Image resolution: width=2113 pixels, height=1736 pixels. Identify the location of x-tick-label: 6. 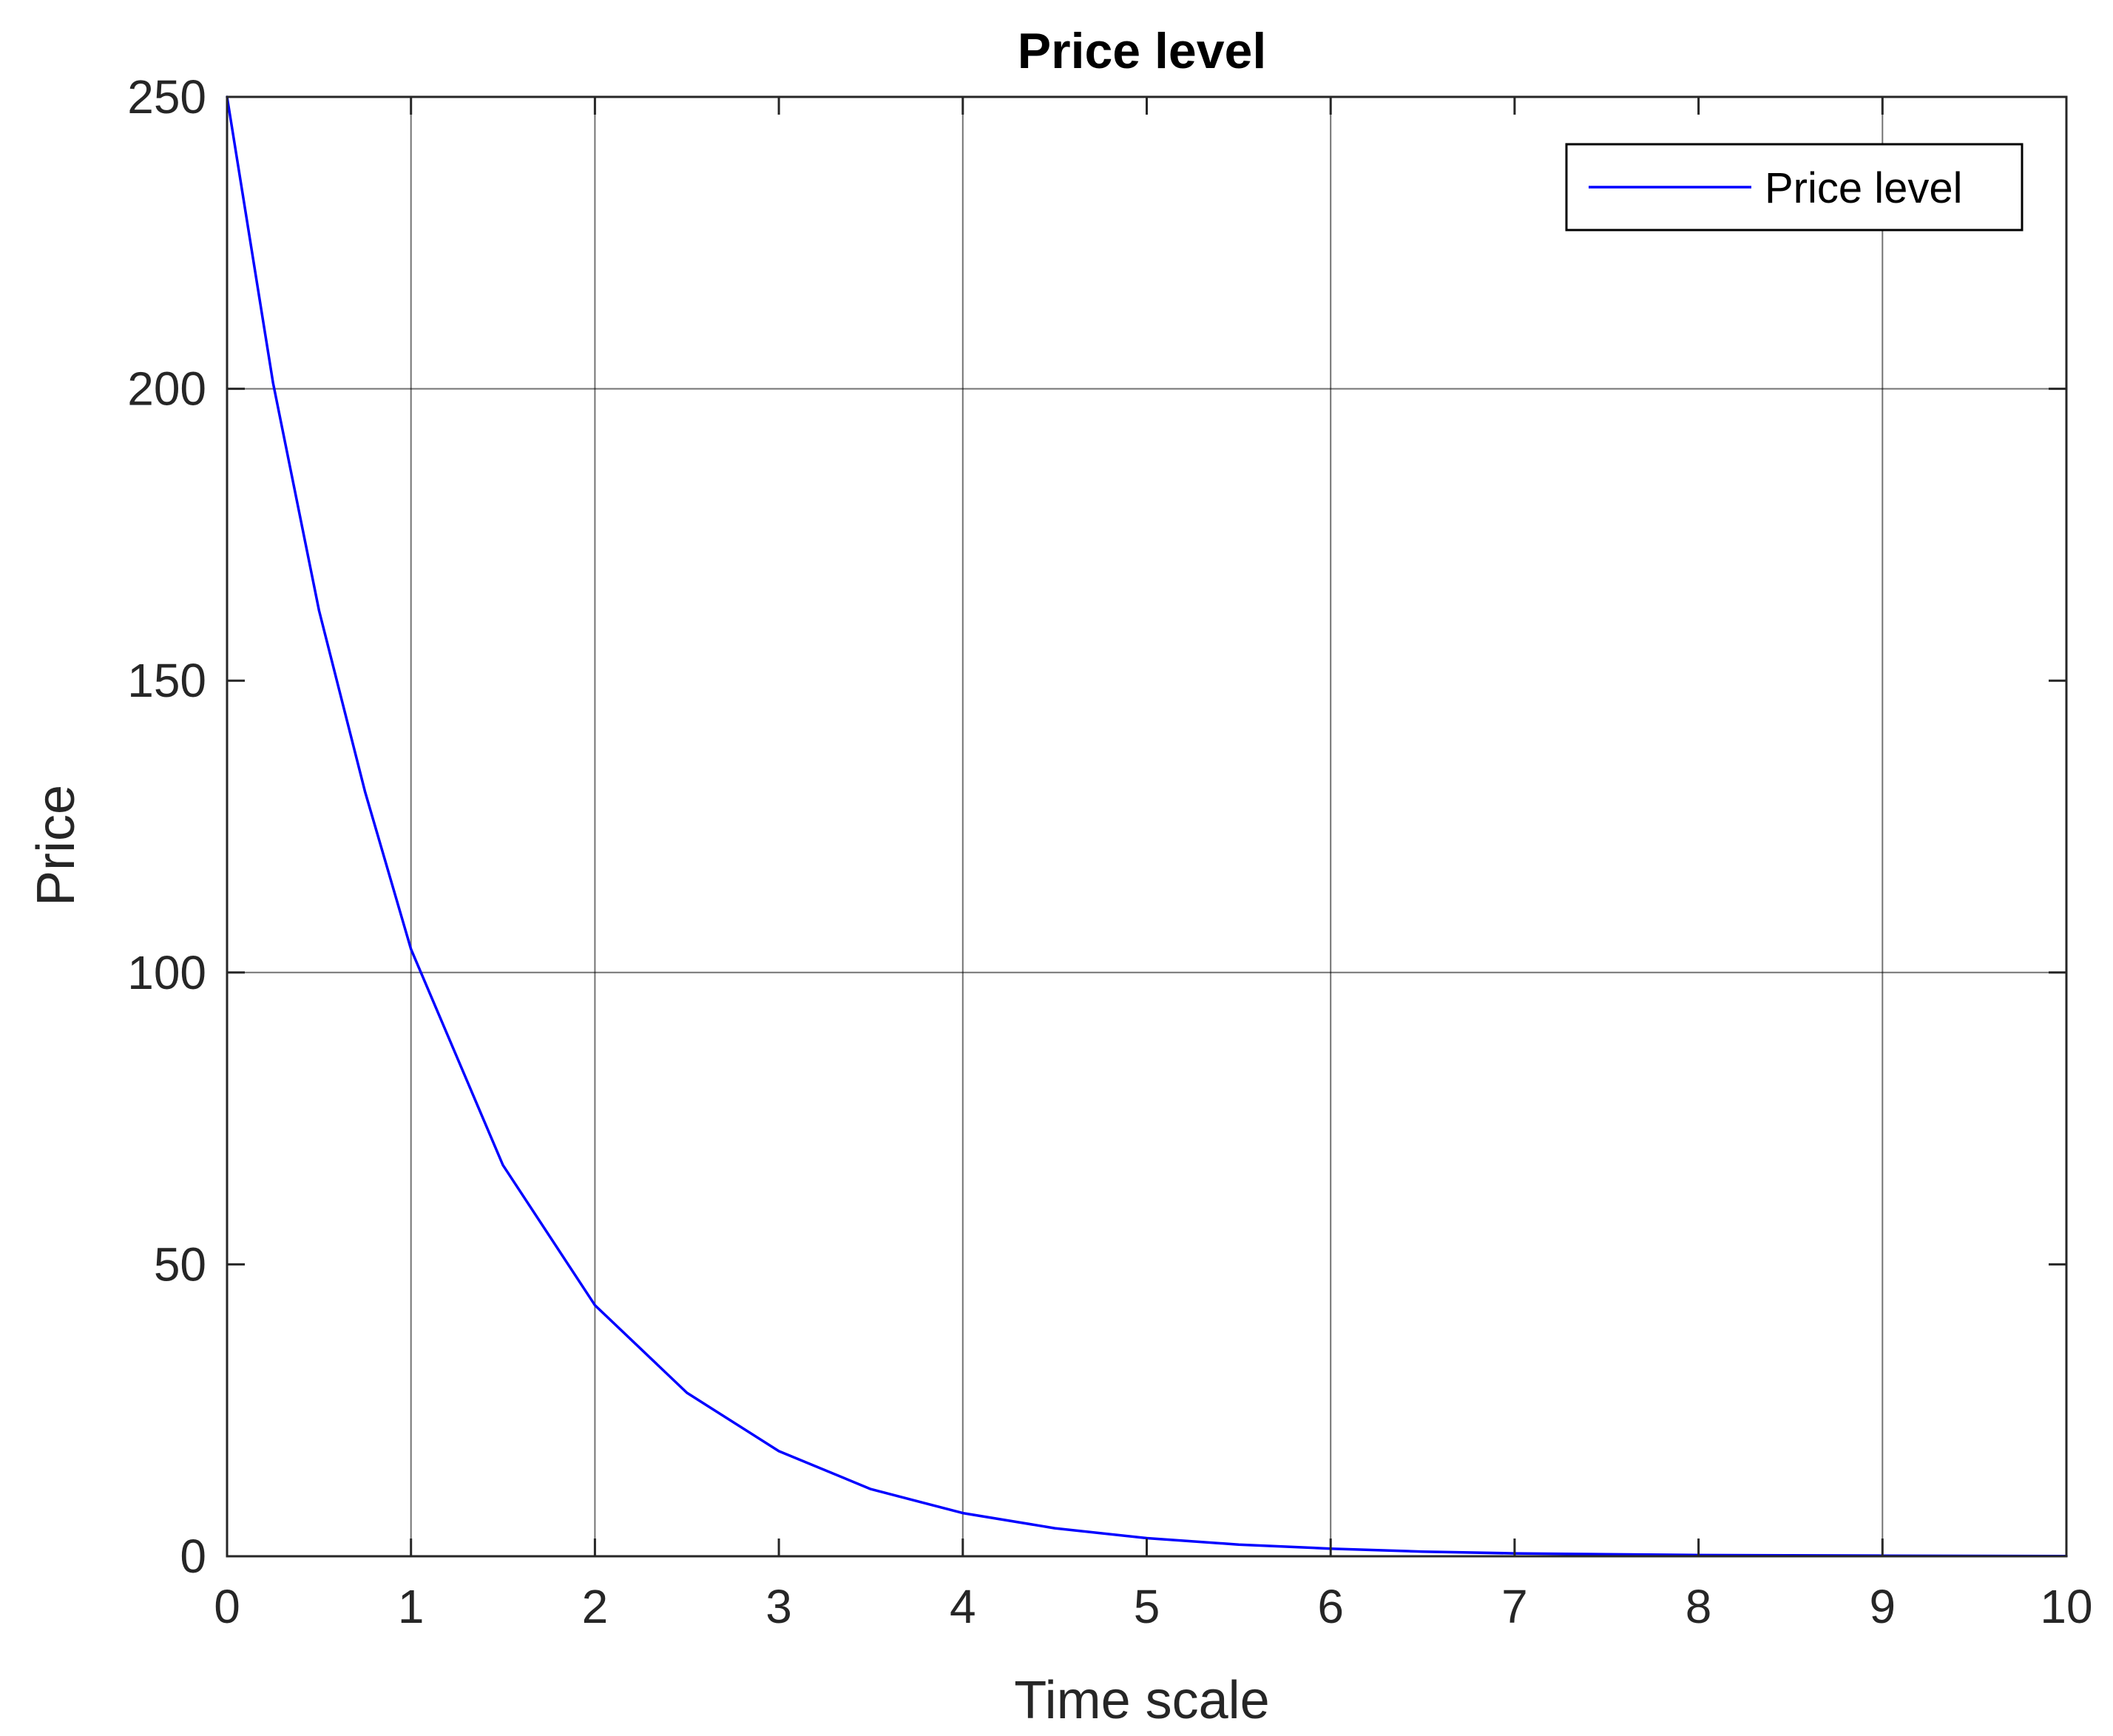
(1330, 1606).